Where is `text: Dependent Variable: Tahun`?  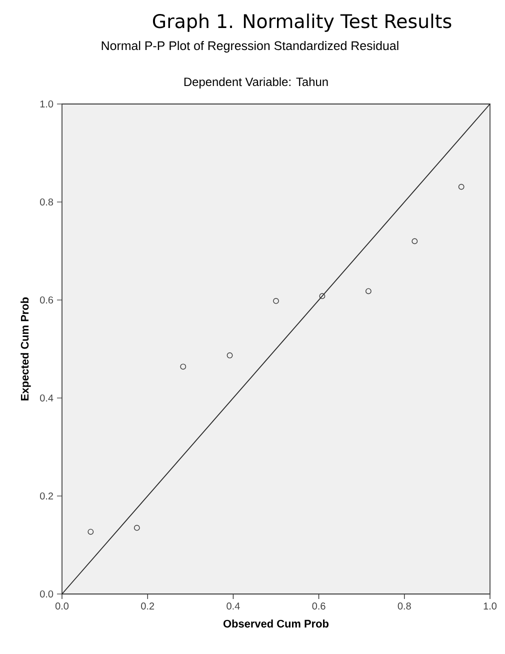 text: Dependent Variable: Tahun is located at coordinates (256, 82).